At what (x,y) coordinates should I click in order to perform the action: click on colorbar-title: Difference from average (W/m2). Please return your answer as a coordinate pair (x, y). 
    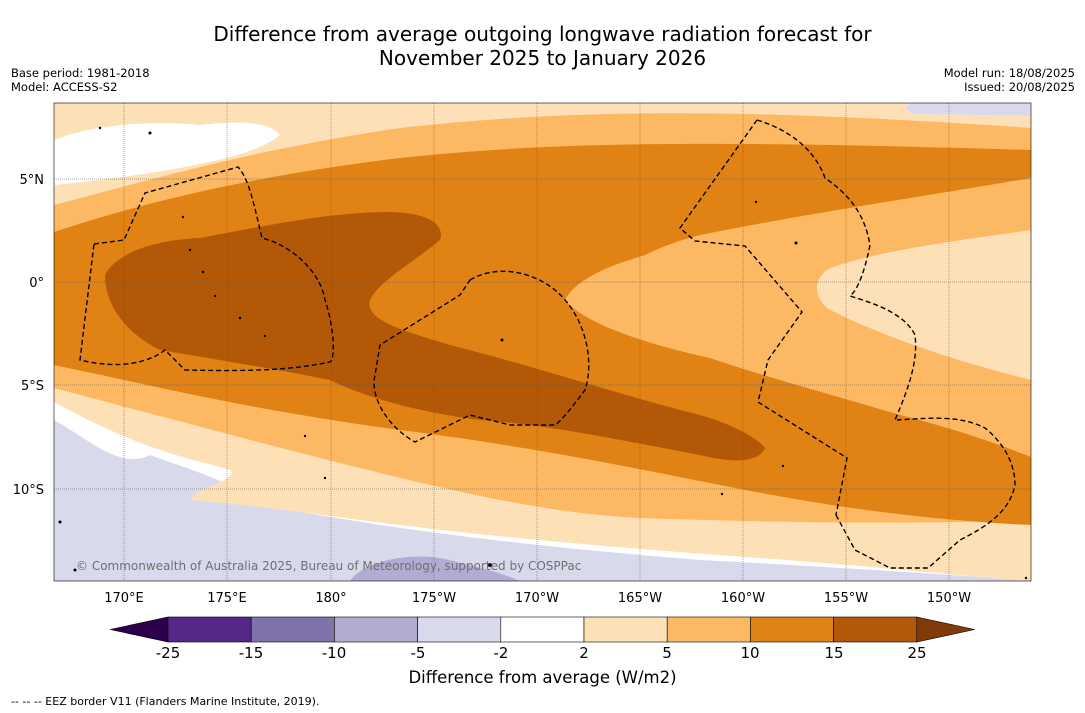
    Looking at the image, I should click on (542, 677).